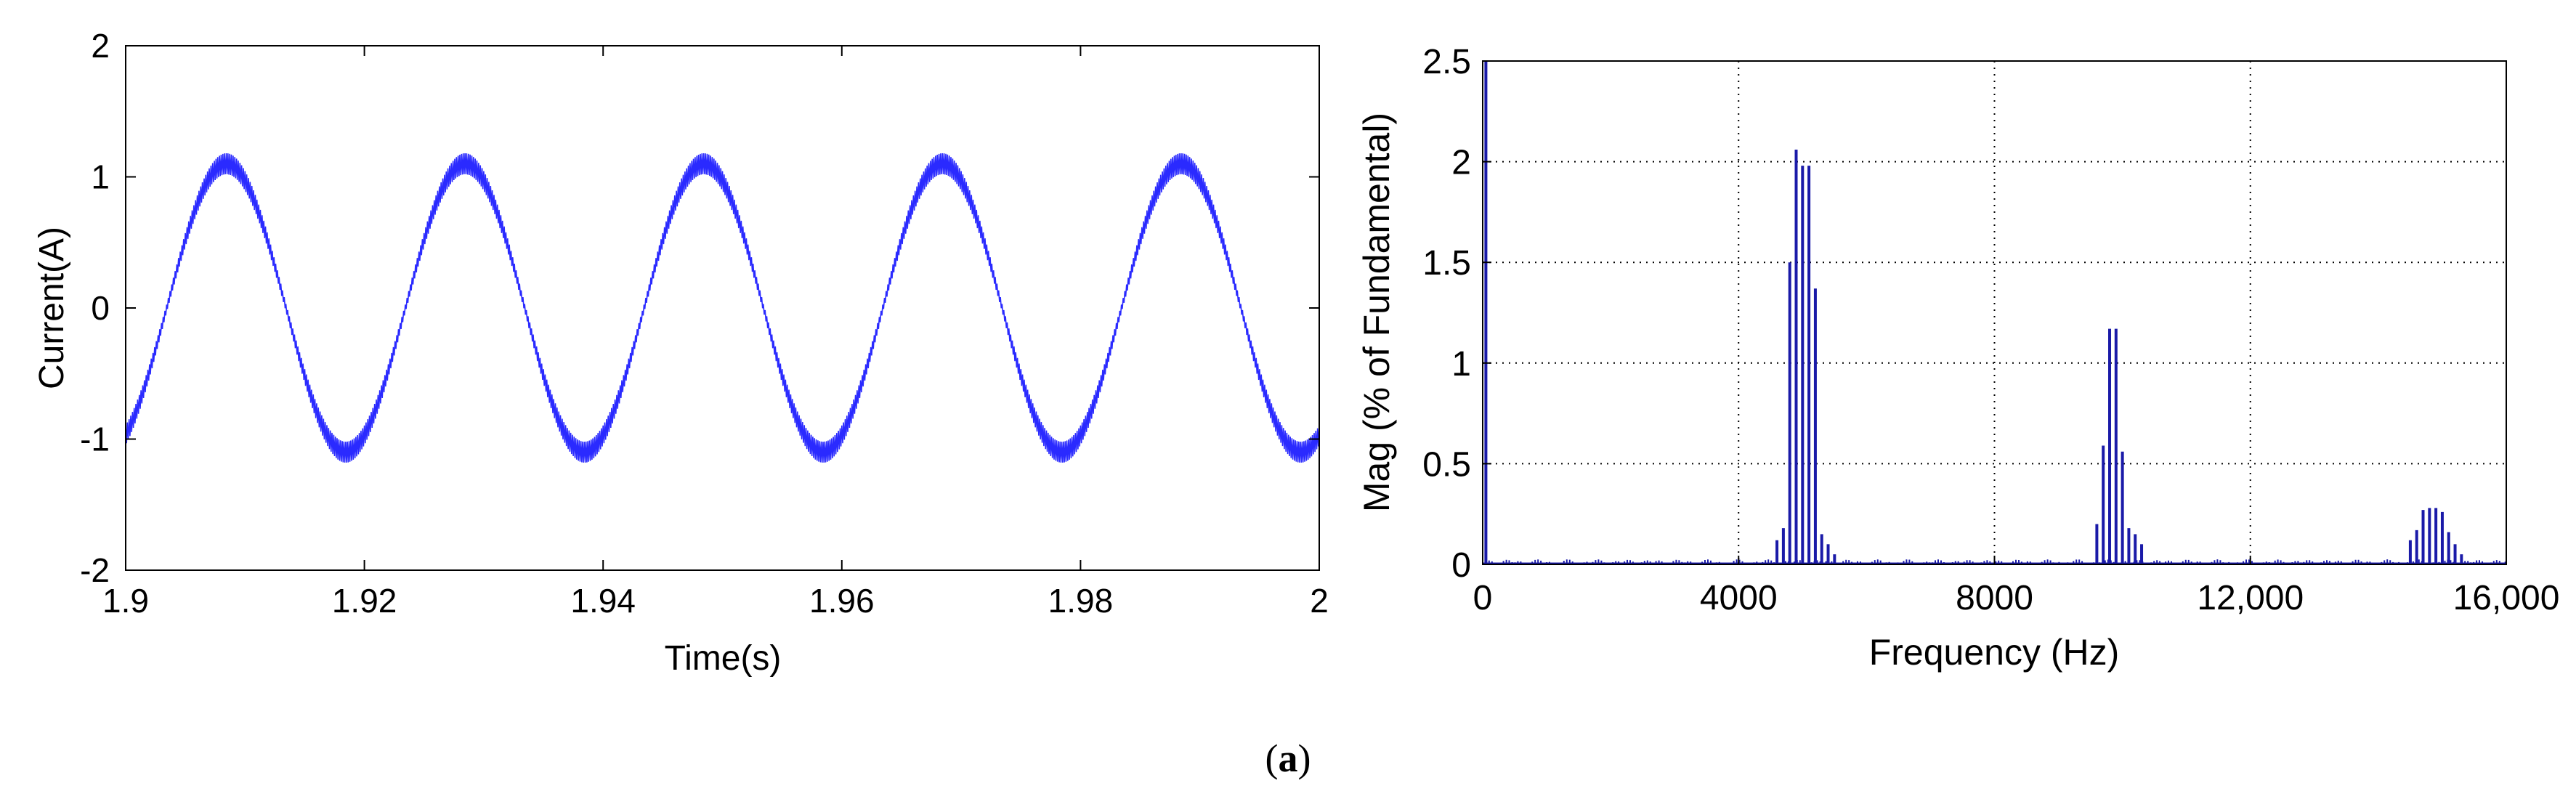 The image size is (2576, 791). What do you see at coordinates (95, 570) in the screenshot?
I see `y-tick-label: -2` at bounding box center [95, 570].